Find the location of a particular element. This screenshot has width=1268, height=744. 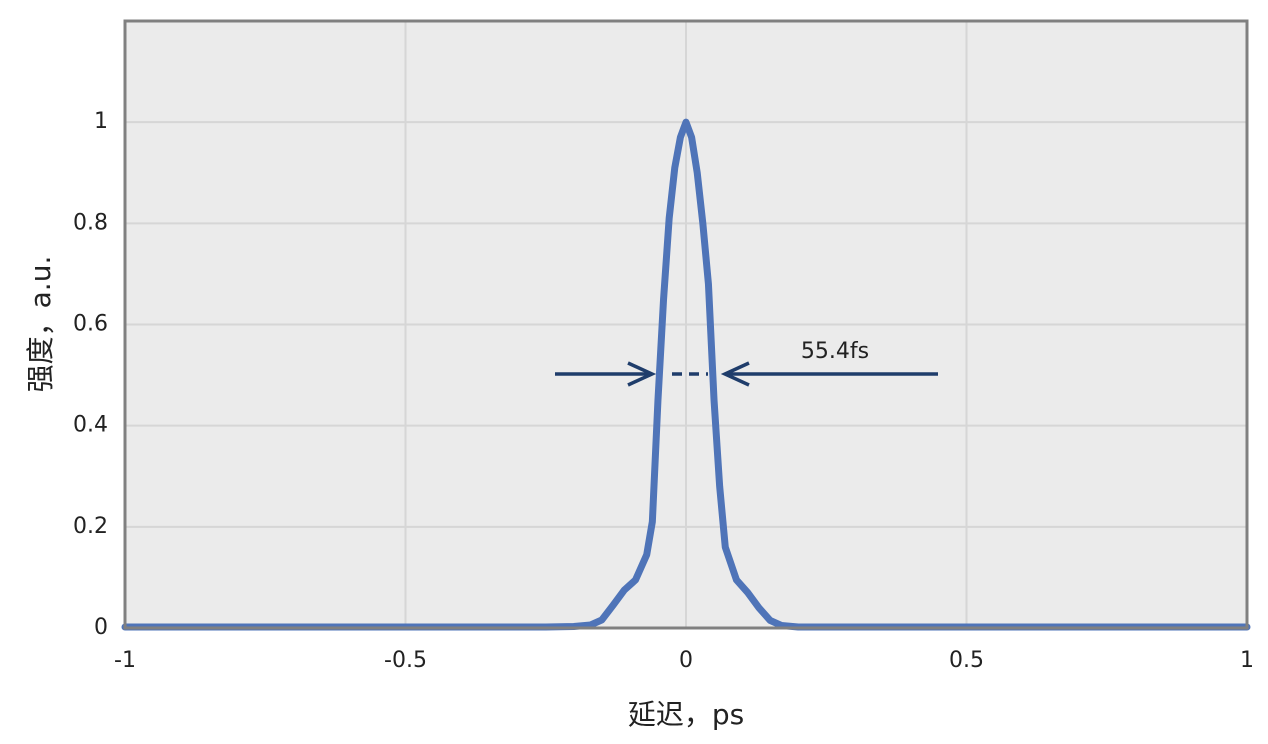

y-tick-label: 0 is located at coordinates (101, 627).